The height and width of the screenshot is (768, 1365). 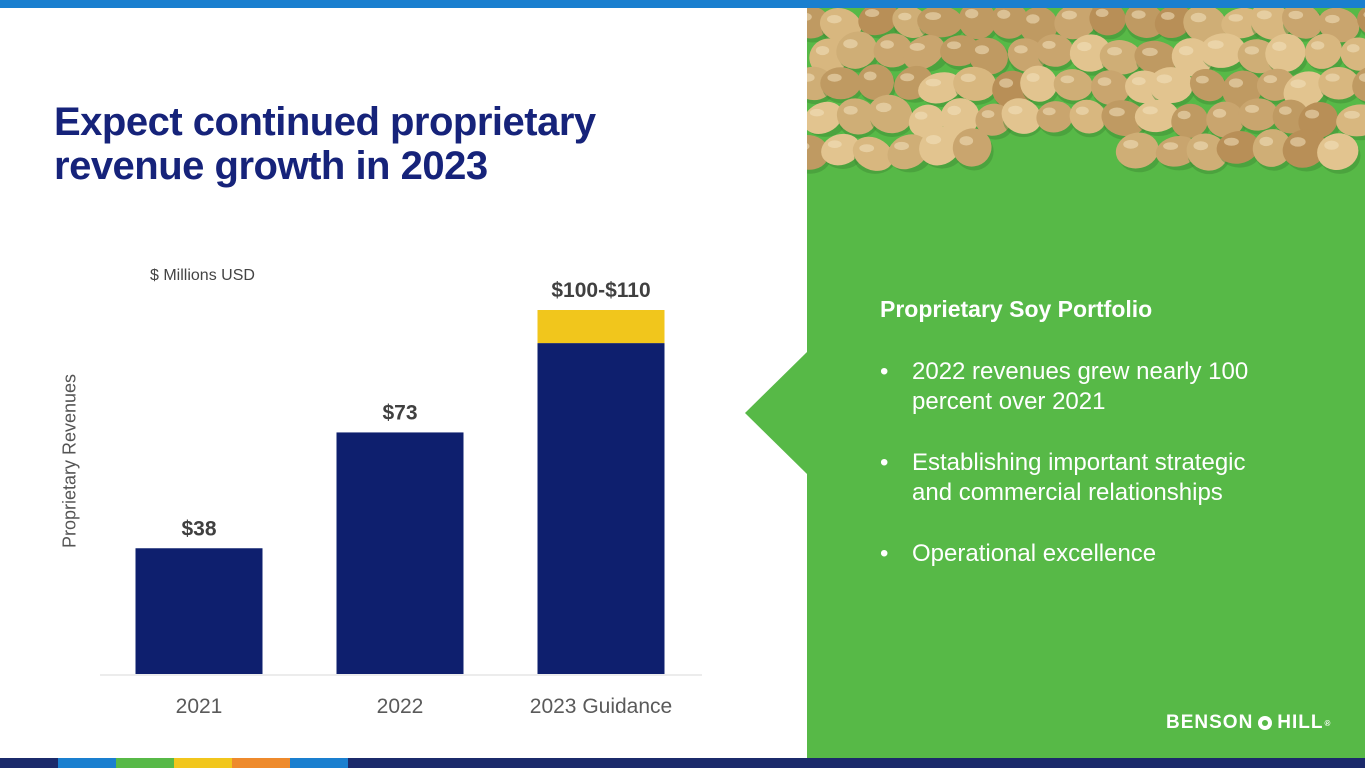 I want to click on x-tick-label-1: 2021, so click(x=199, y=706).